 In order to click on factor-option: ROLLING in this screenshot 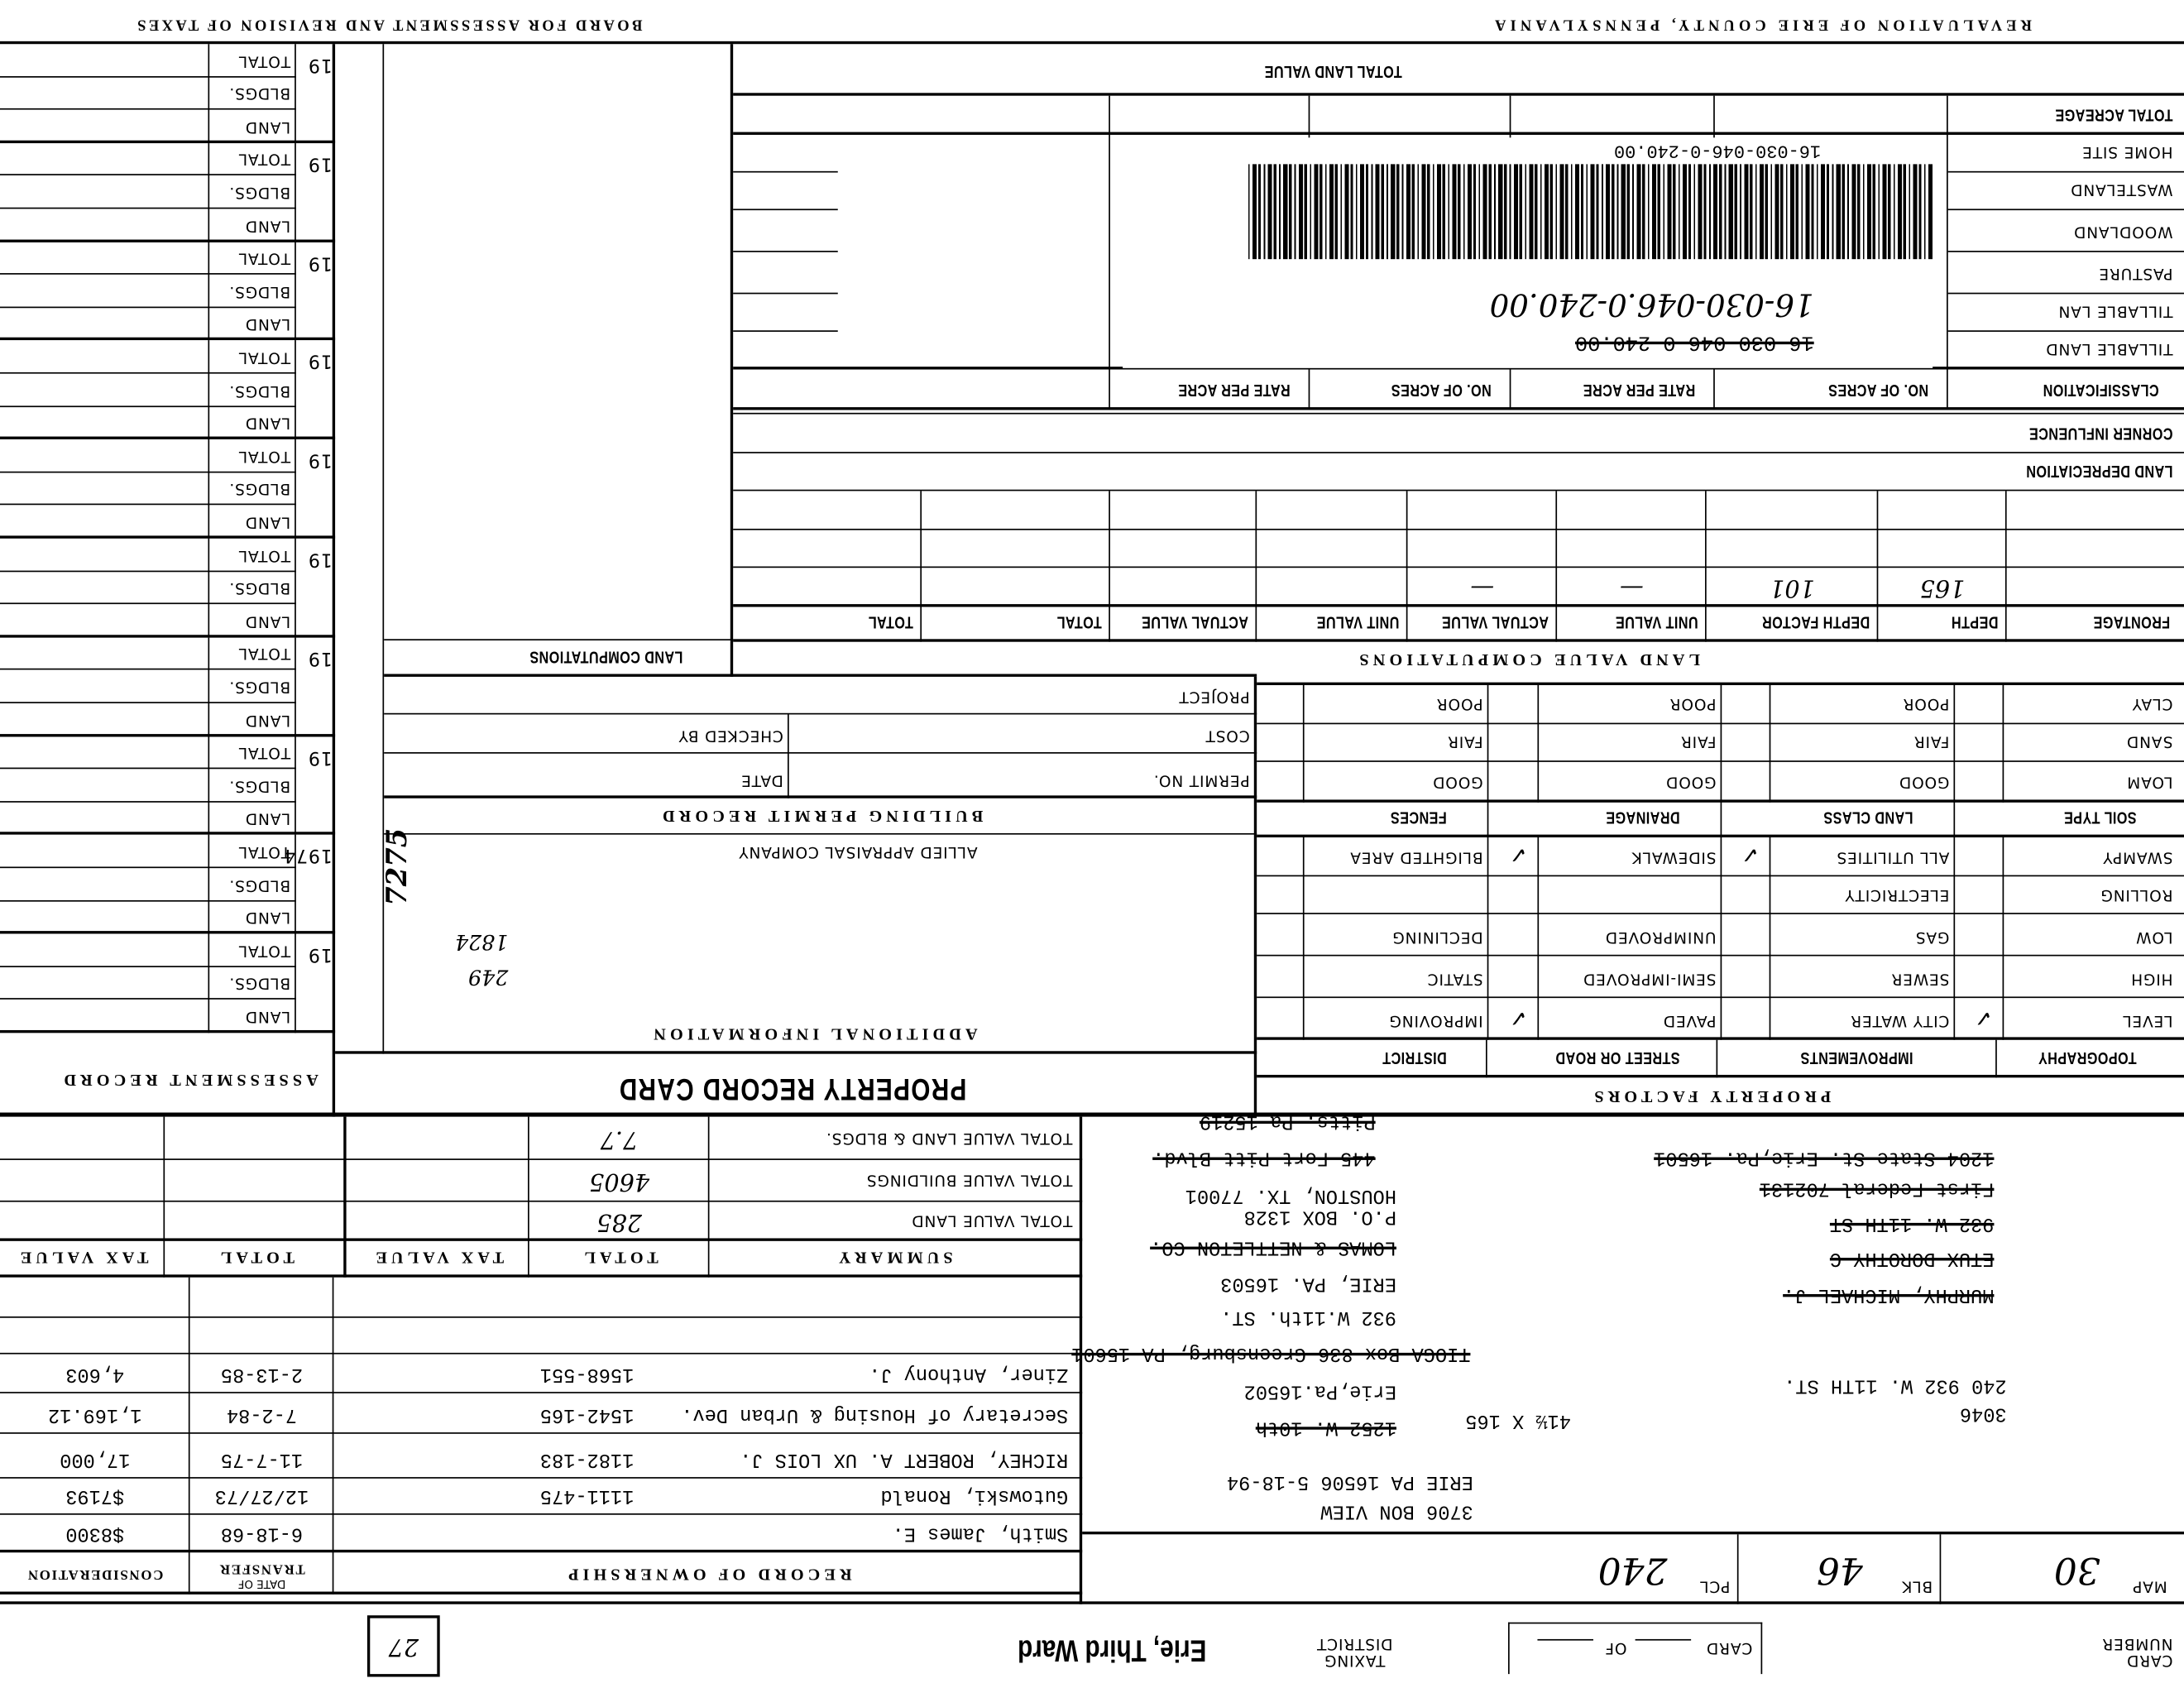, I will do `click(2136, 895)`.